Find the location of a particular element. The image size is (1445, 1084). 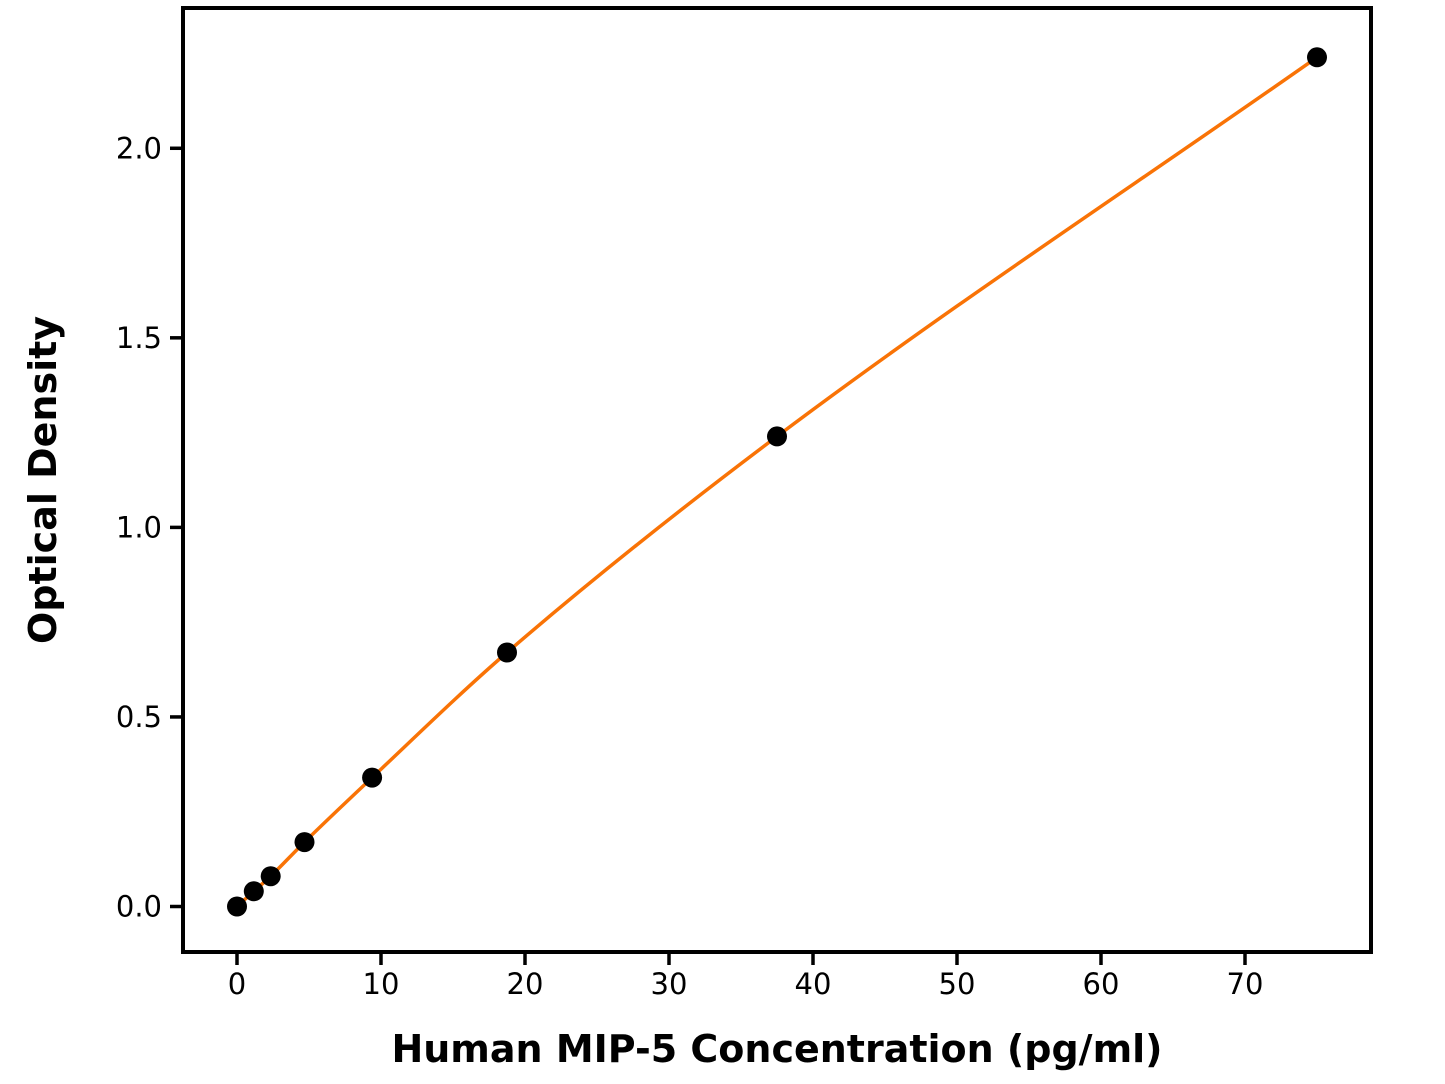

x-axis-title: Human MIP-5 Concentration (pg/ml) is located at coordinates (776, 1049).